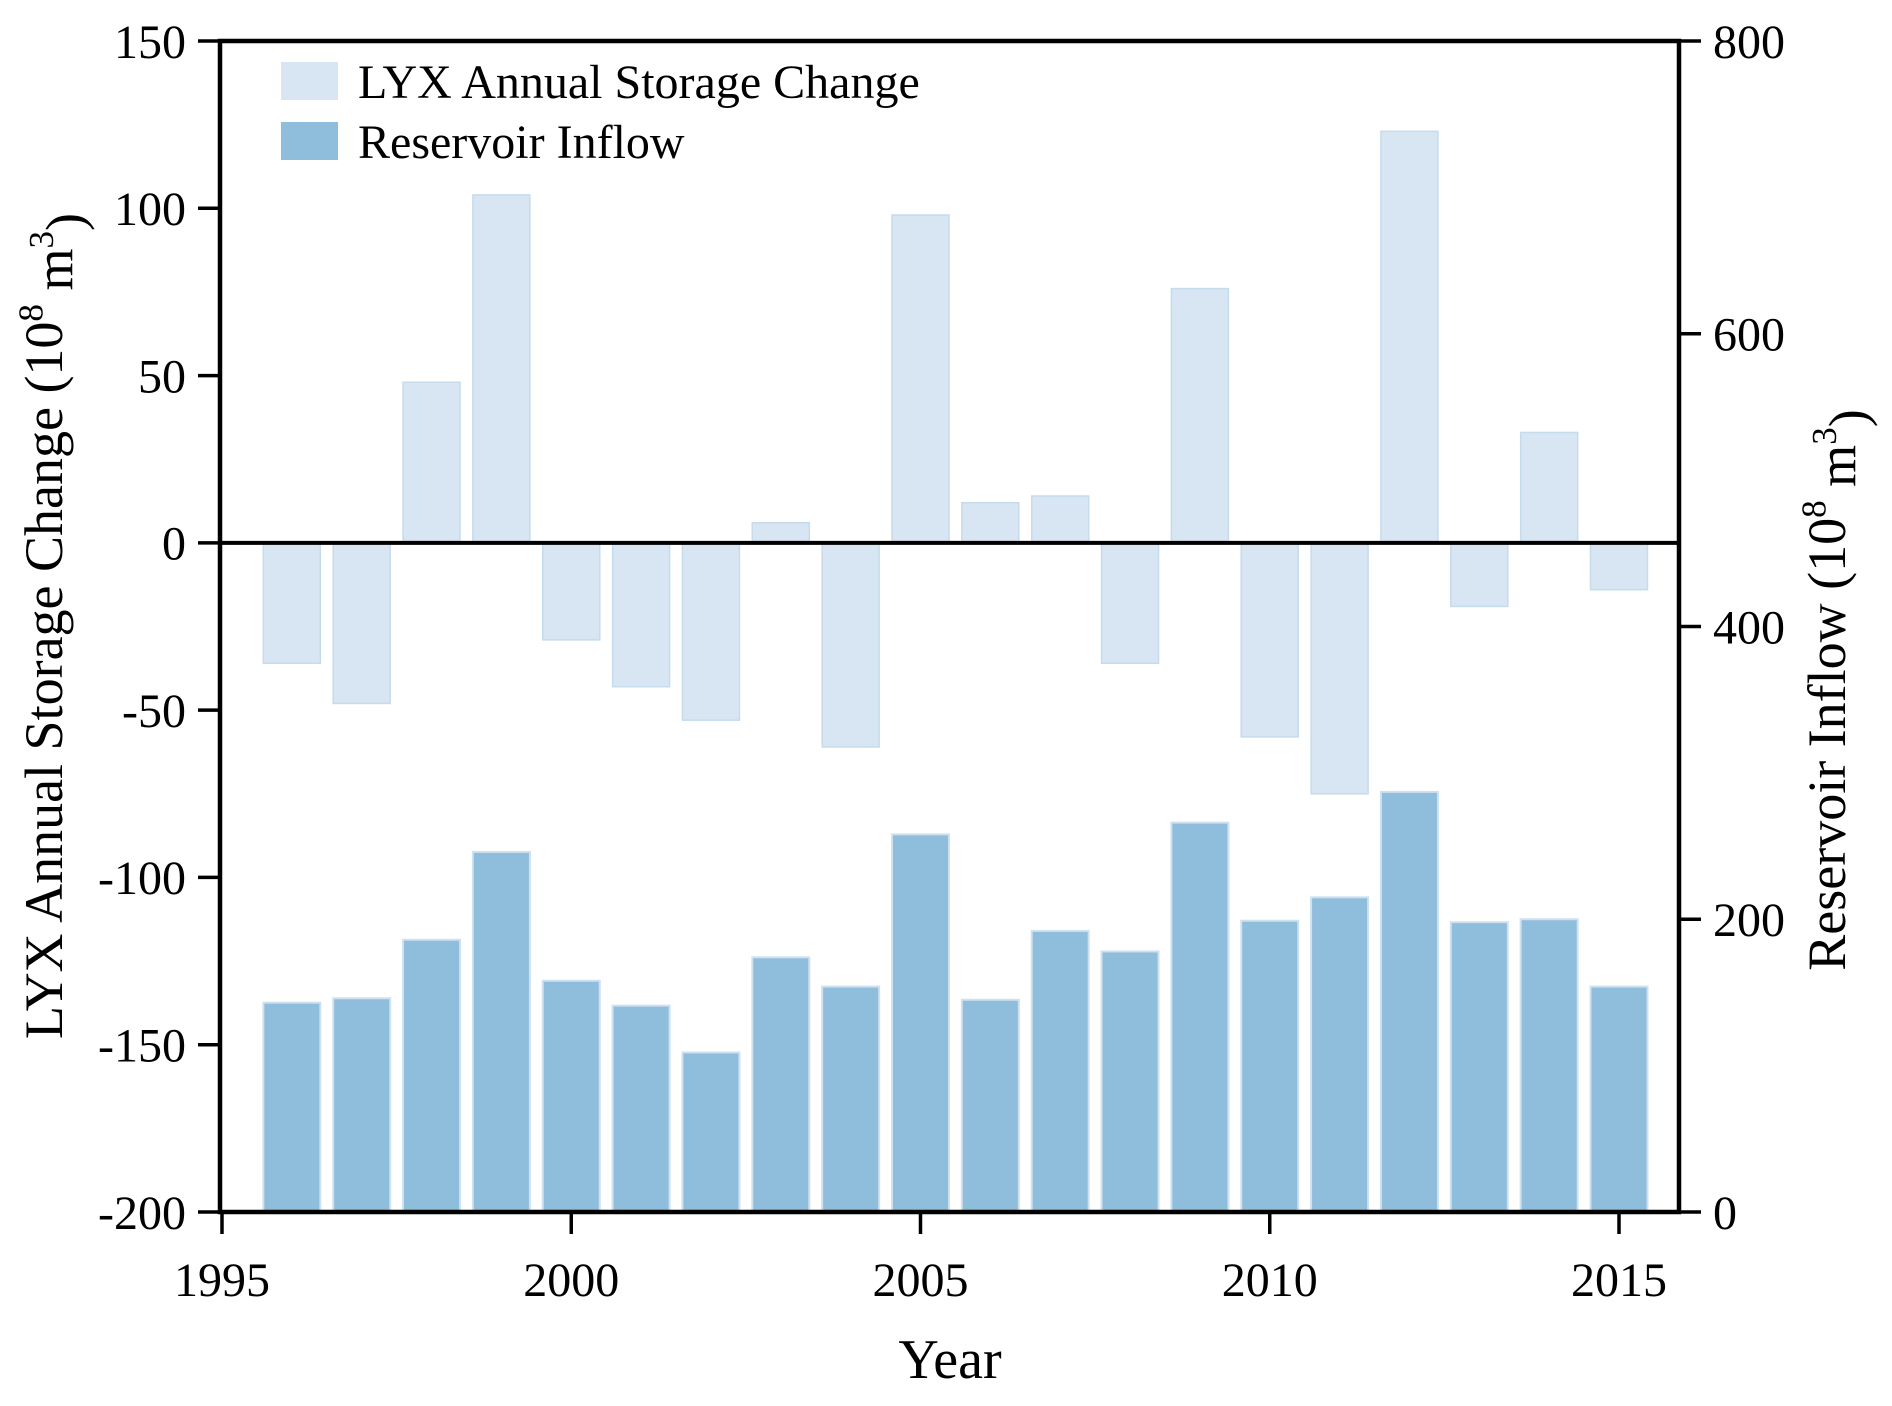  I want to click on inflow-bar-2009, so click(1200, 1017).